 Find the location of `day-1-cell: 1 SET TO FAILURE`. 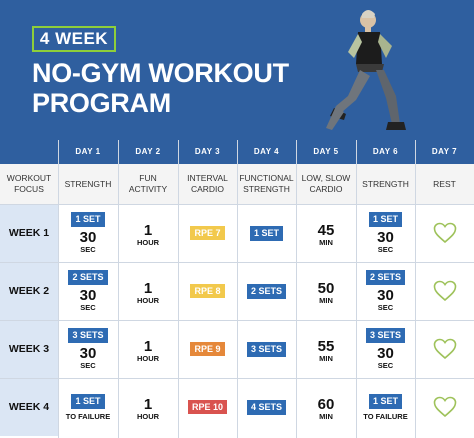

day-1-cell: 1 SET TO FAILURE is located at coordinates (88, 407).